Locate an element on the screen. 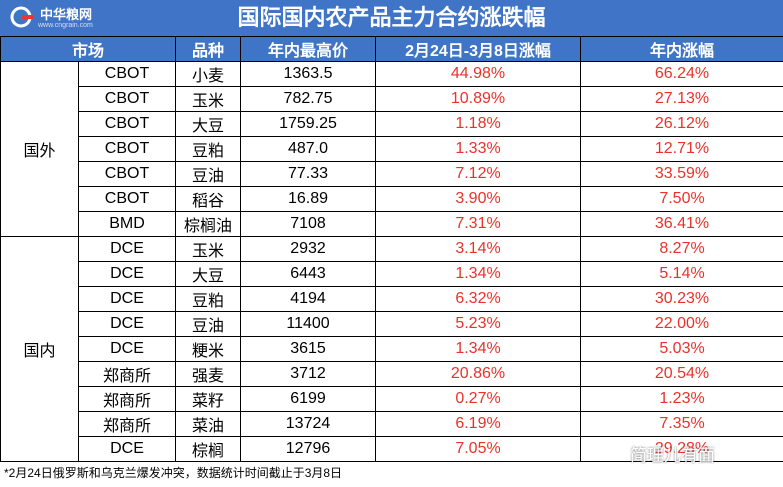 This screenshot has height=487, width=783. table-row: DCE 棕榈 12796 7.05% 29.28% is located at coordinates (392, 449).